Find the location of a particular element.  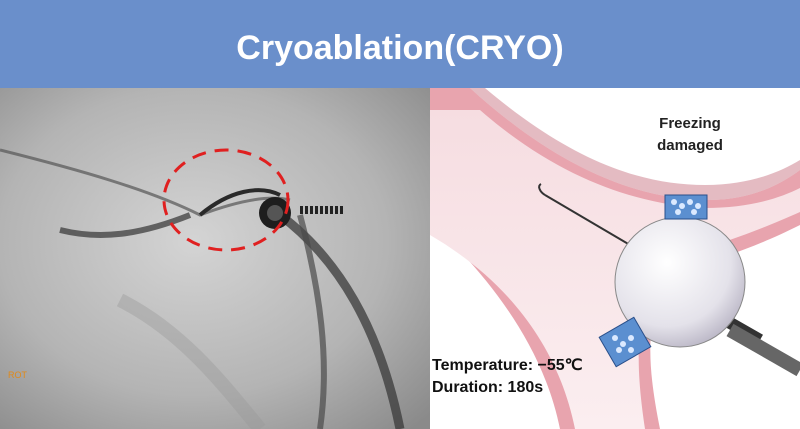

temperature-label: Temperature: −55℃ is located at coordinates (507, 365).